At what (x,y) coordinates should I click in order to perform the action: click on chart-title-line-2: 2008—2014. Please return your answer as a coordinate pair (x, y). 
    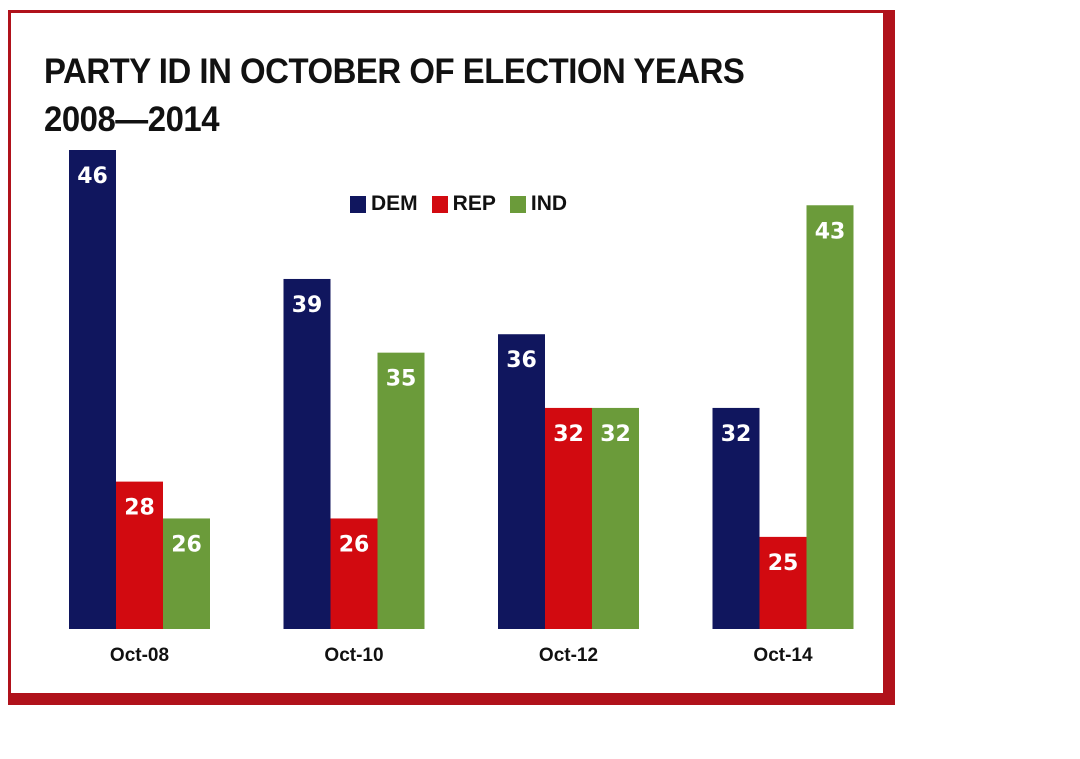
    Looking at the image, I should click on (132, 119).